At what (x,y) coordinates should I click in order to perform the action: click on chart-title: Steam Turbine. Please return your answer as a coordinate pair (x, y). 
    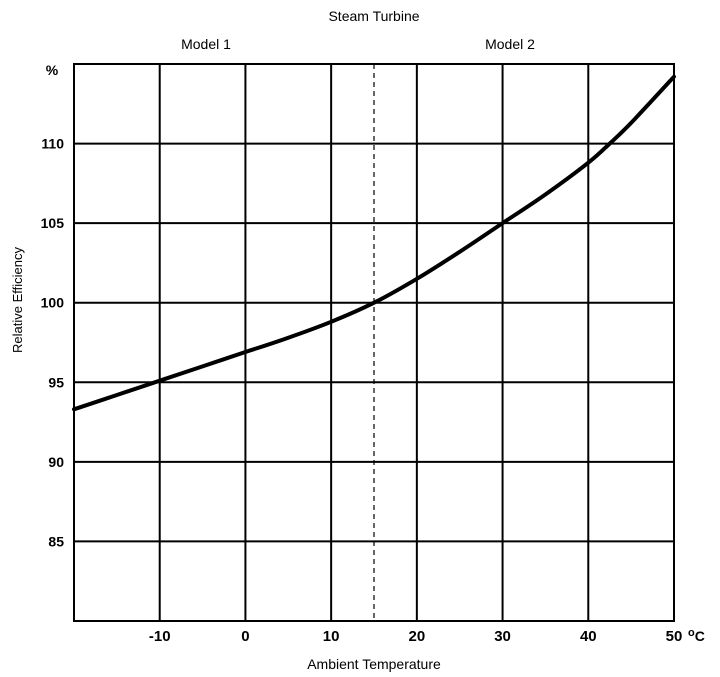
    Looking at the image, I should click on (373, 16).